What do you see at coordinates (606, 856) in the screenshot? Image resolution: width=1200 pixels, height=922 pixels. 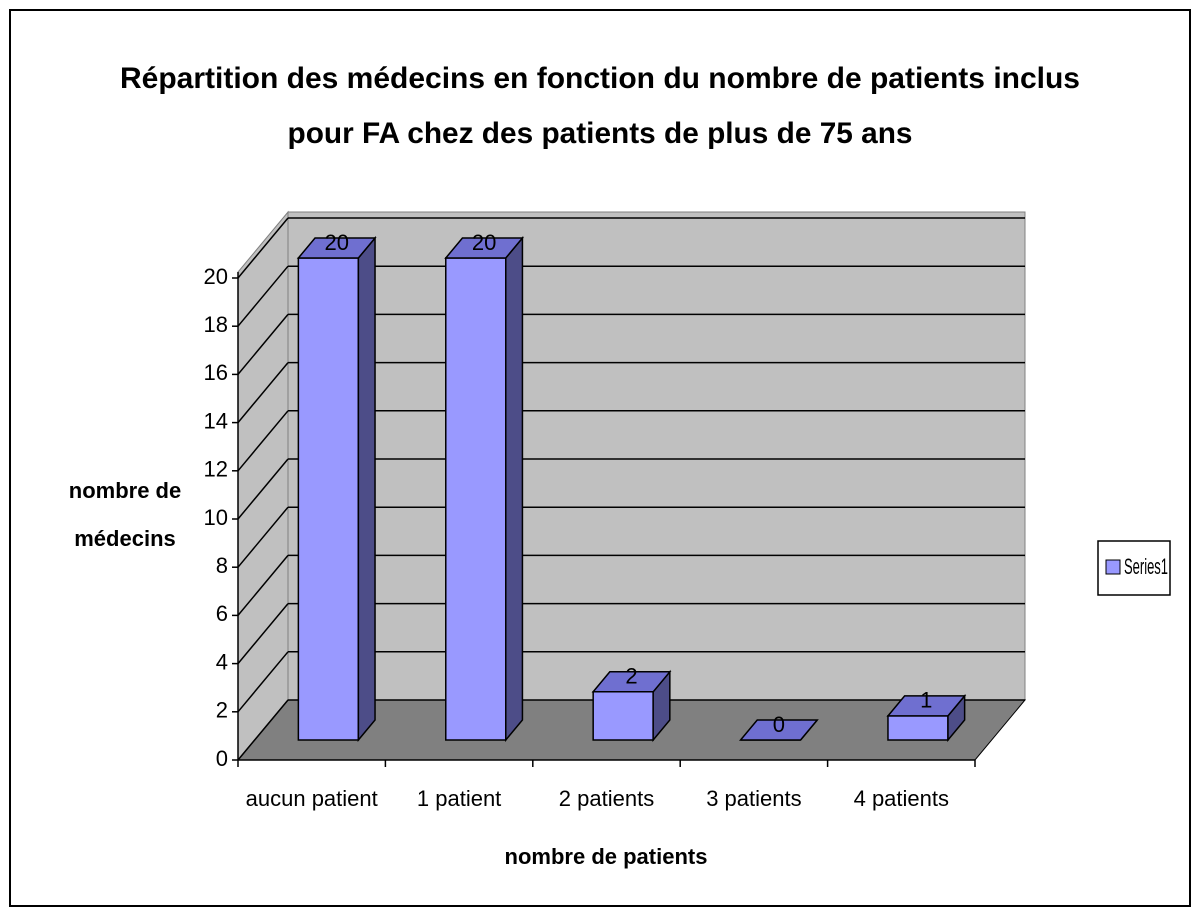 I see `x-axis-label: nombre de patients` at bounding box center [606, 856].